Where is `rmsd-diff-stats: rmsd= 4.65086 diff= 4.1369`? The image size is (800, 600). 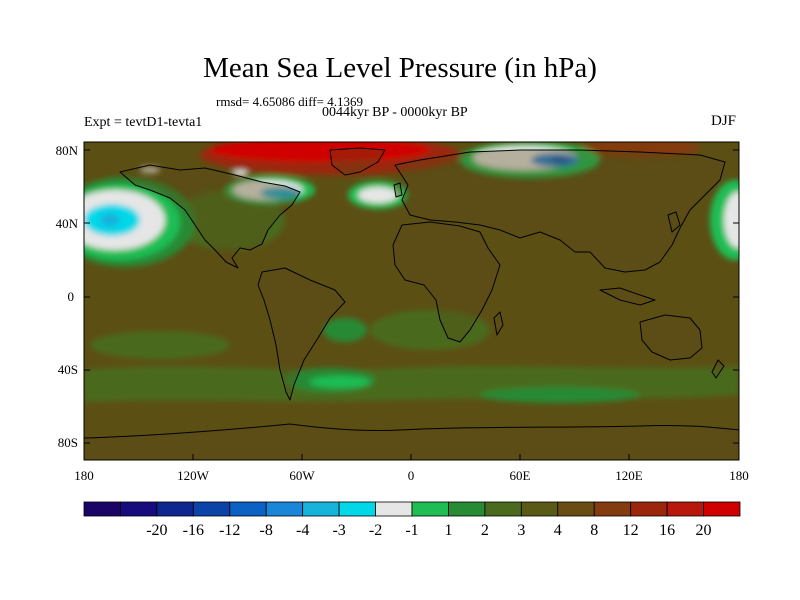
rmsd-diff-stats: rmsd= 4.65086 diff= 4.1369 is located at coordinates (289, 101).